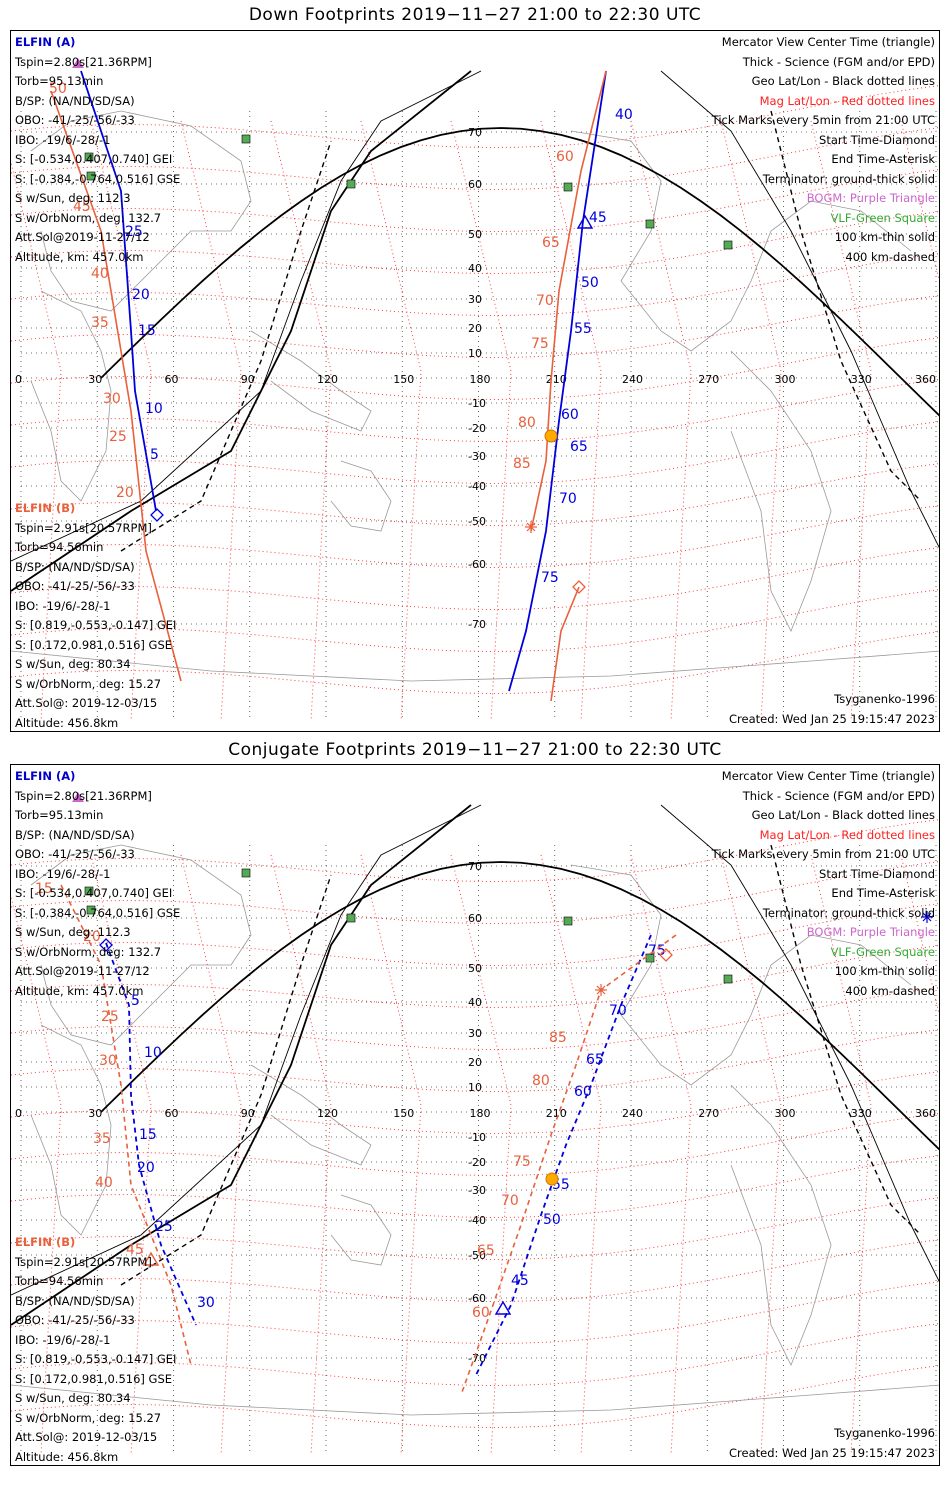  What do you see at coordinates (847, 834) in the screenshot?
I see `legend-line: Mag Lat/Lon - Red dotted lines` at bounding box center [847, 834].